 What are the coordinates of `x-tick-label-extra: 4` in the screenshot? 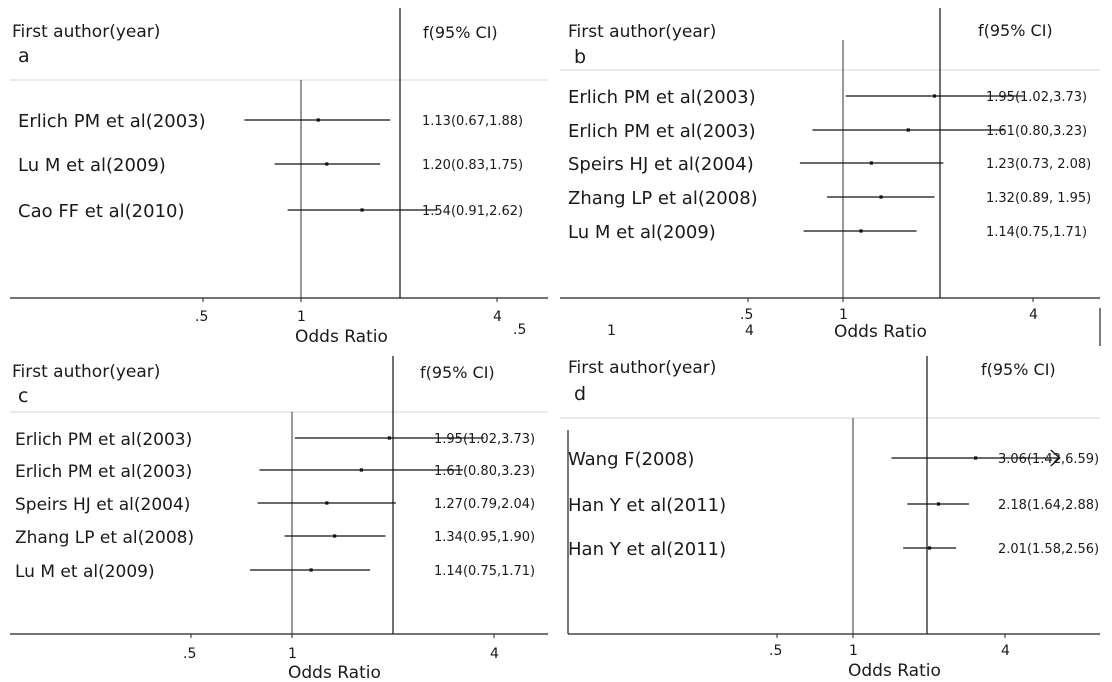 It's located at (749, 331).